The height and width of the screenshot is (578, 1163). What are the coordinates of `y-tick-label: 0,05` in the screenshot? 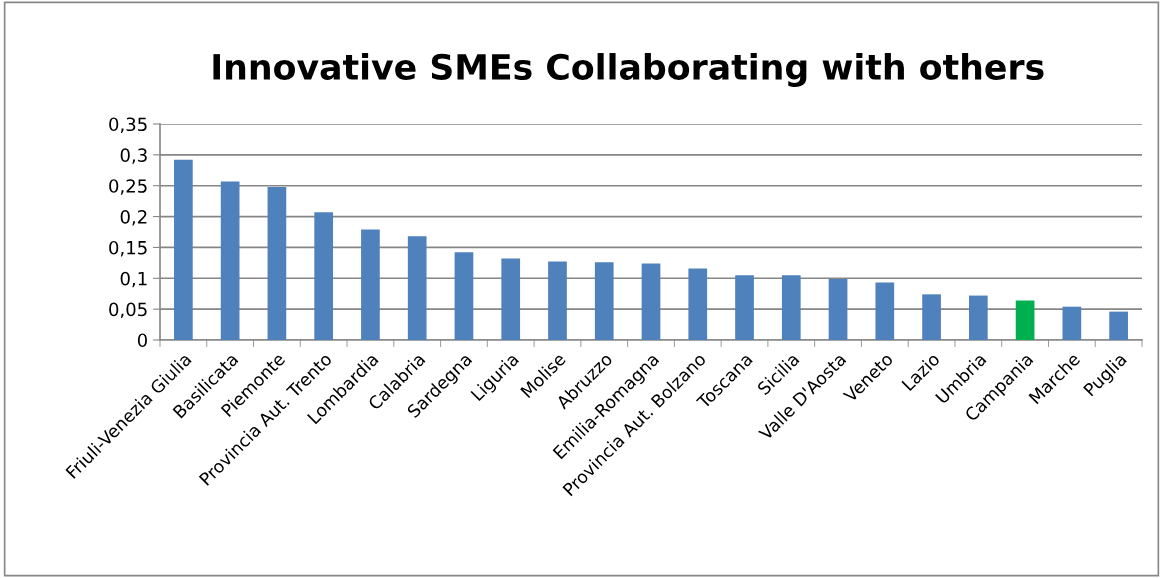 It's located at (128, 310).